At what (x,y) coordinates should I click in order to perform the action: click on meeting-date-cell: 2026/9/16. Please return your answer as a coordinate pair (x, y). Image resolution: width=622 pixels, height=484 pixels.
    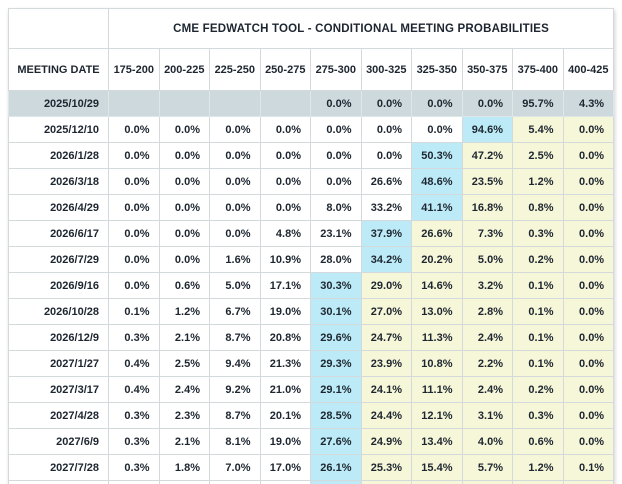
    Looking at the image, I should click on (58, 285).